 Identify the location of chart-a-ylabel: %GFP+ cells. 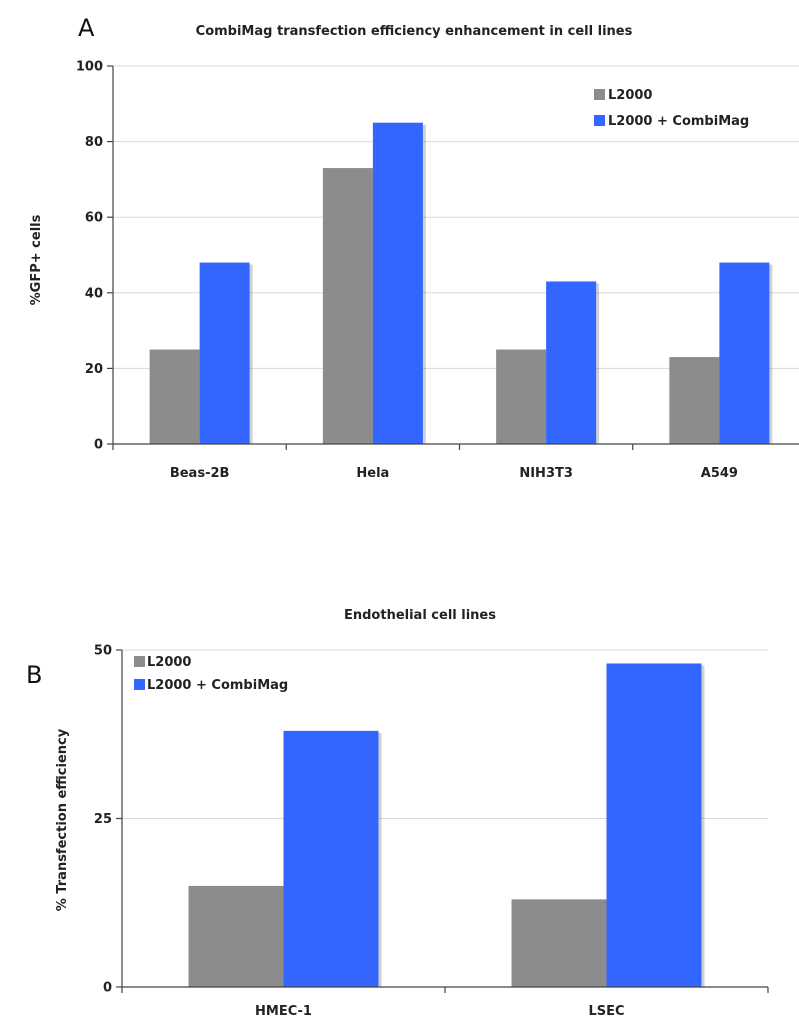
(36, 259).